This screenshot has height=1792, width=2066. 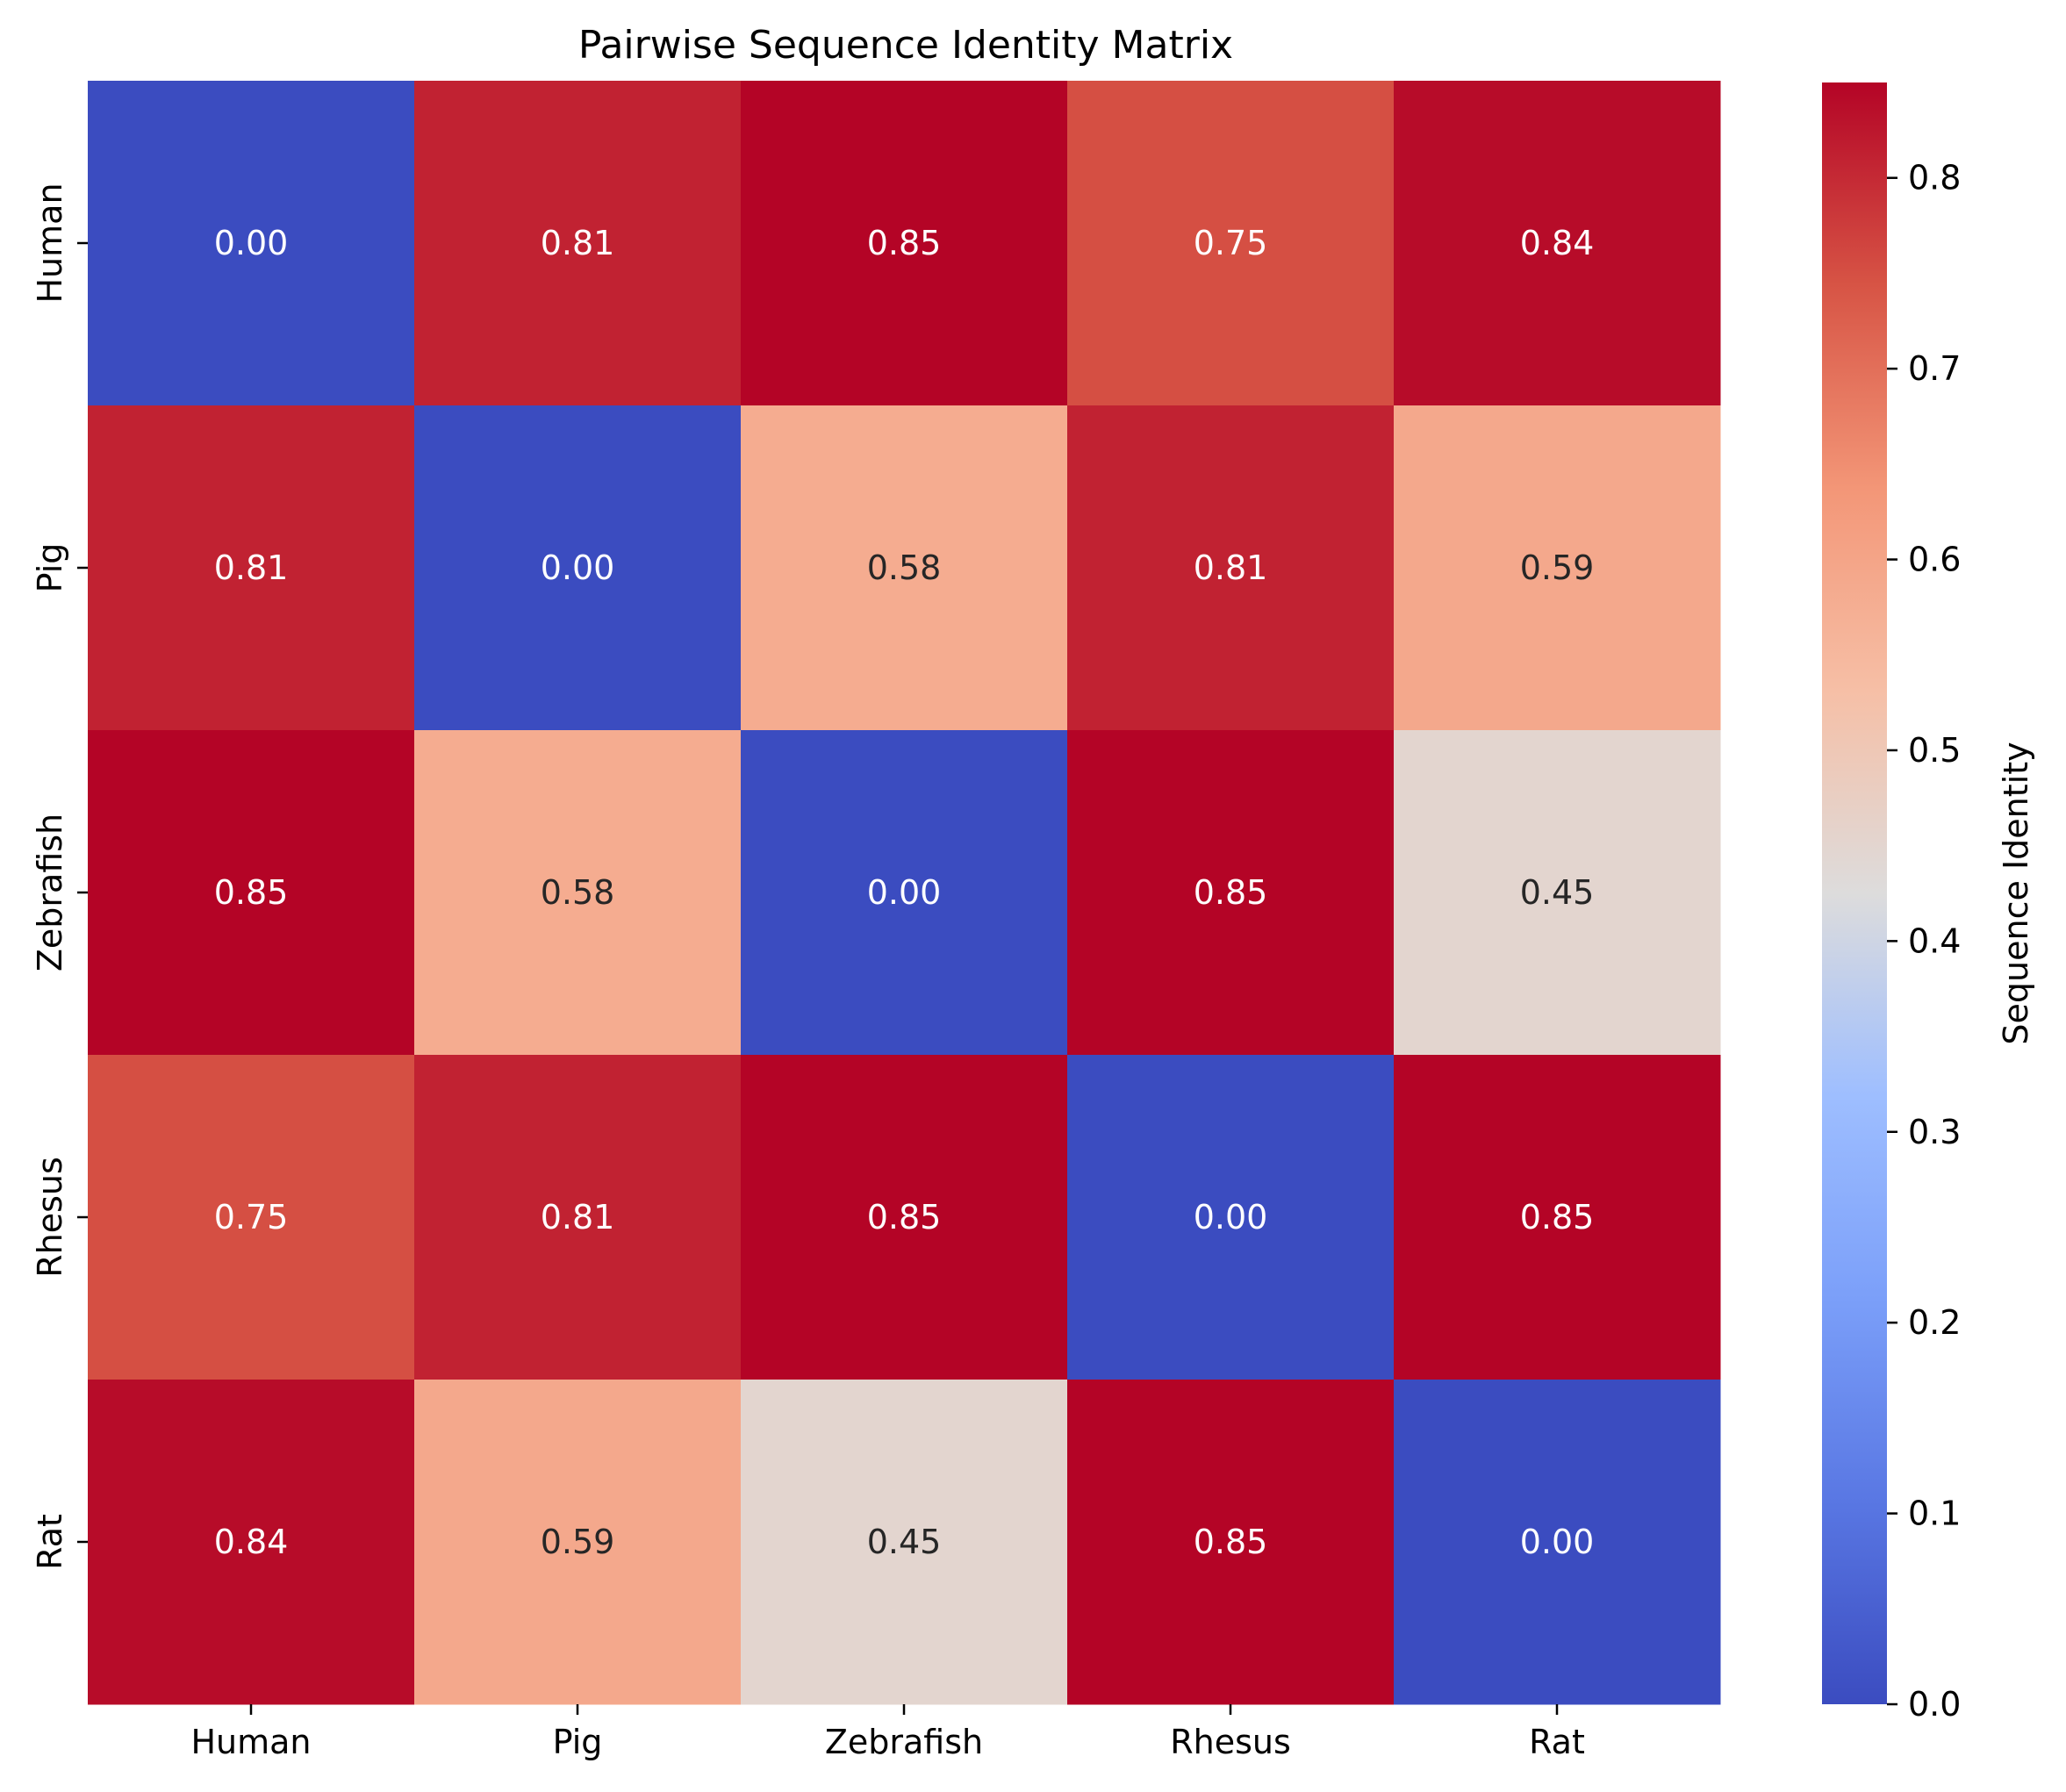 I want to click on x-tick-label: Pig, so click(x=578, y=1742).